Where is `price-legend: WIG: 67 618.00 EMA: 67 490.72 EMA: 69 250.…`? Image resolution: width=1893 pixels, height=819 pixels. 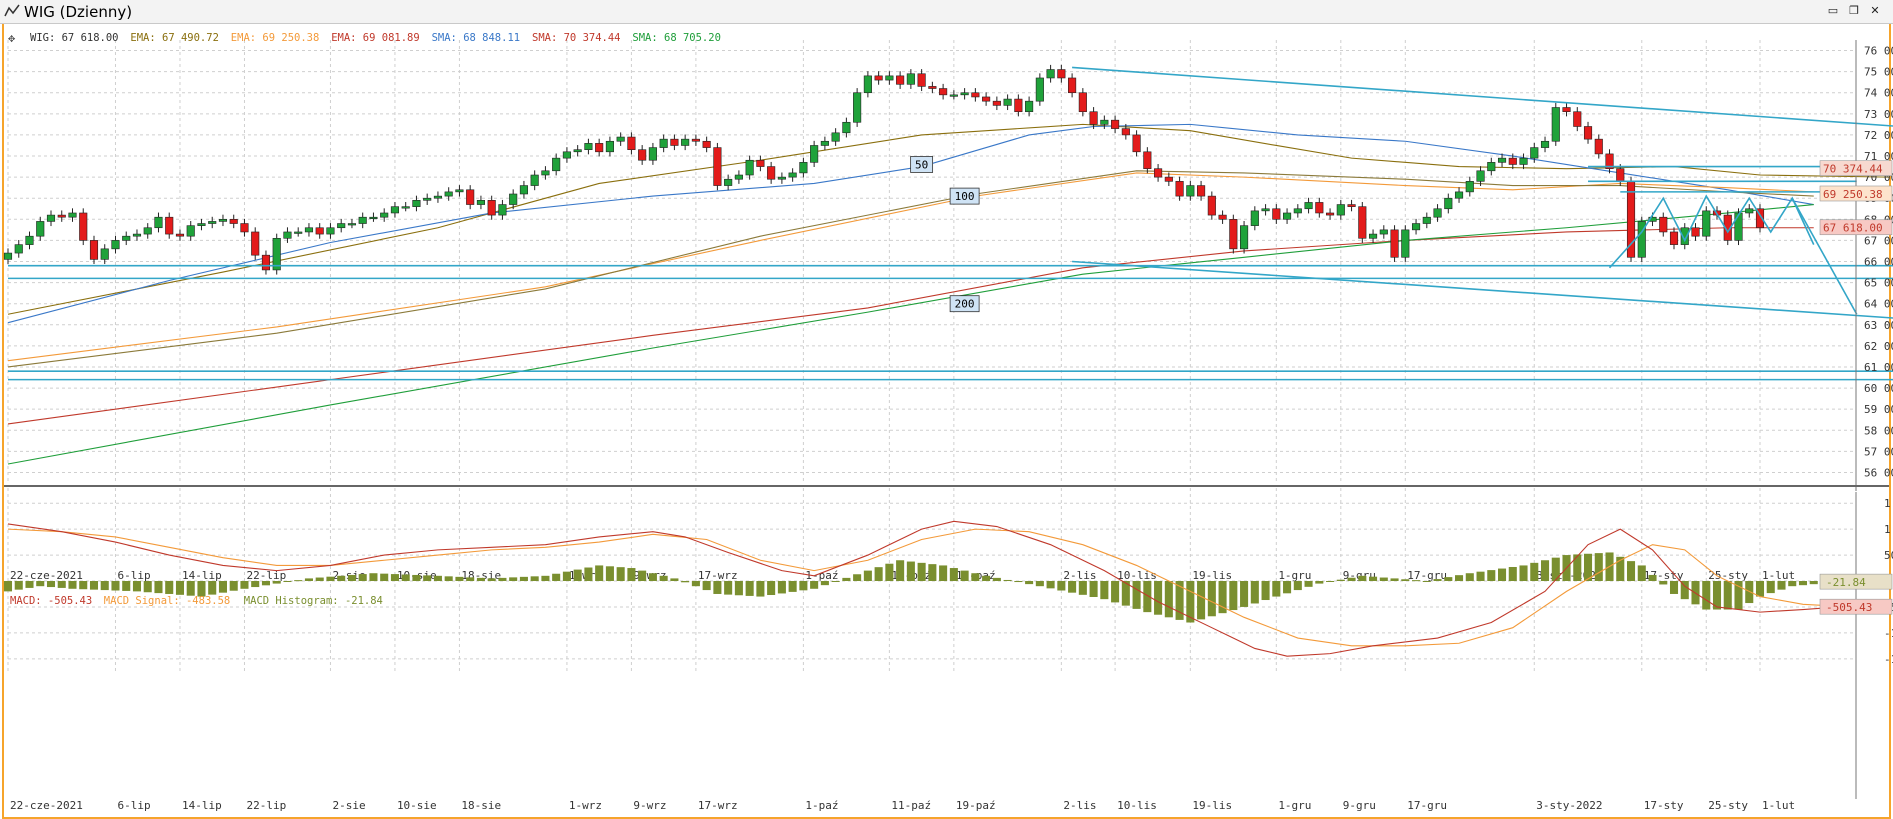
price-legend: WIG: 67 618.00 EMA: 67 490.72 EMA: 69 250.… is located at coordinates (364, 38).